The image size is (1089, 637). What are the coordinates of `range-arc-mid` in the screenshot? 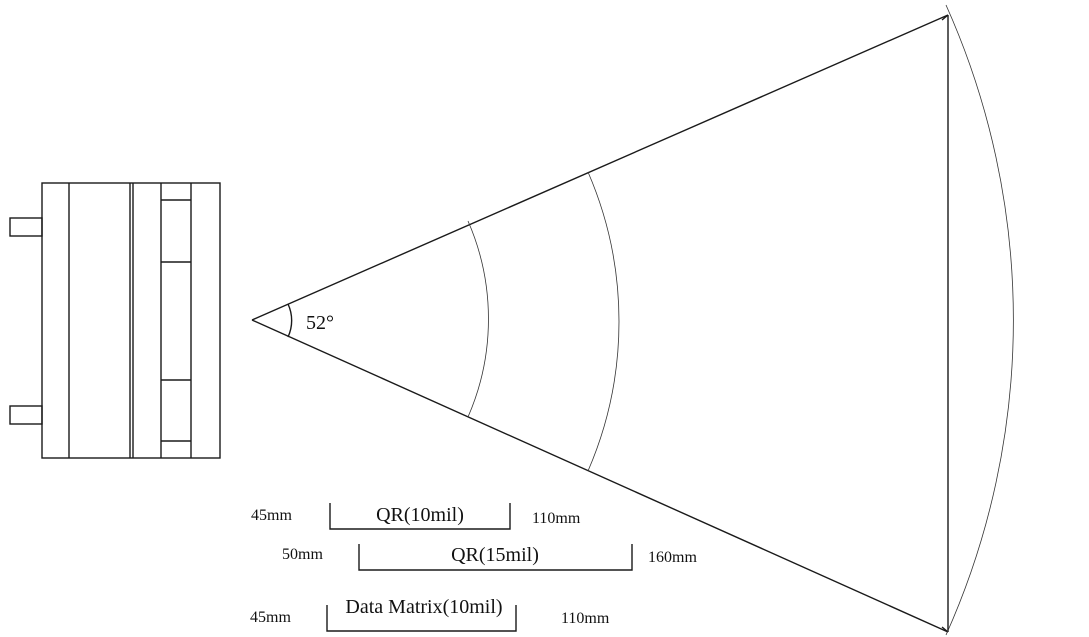 It's located at (603, 321).